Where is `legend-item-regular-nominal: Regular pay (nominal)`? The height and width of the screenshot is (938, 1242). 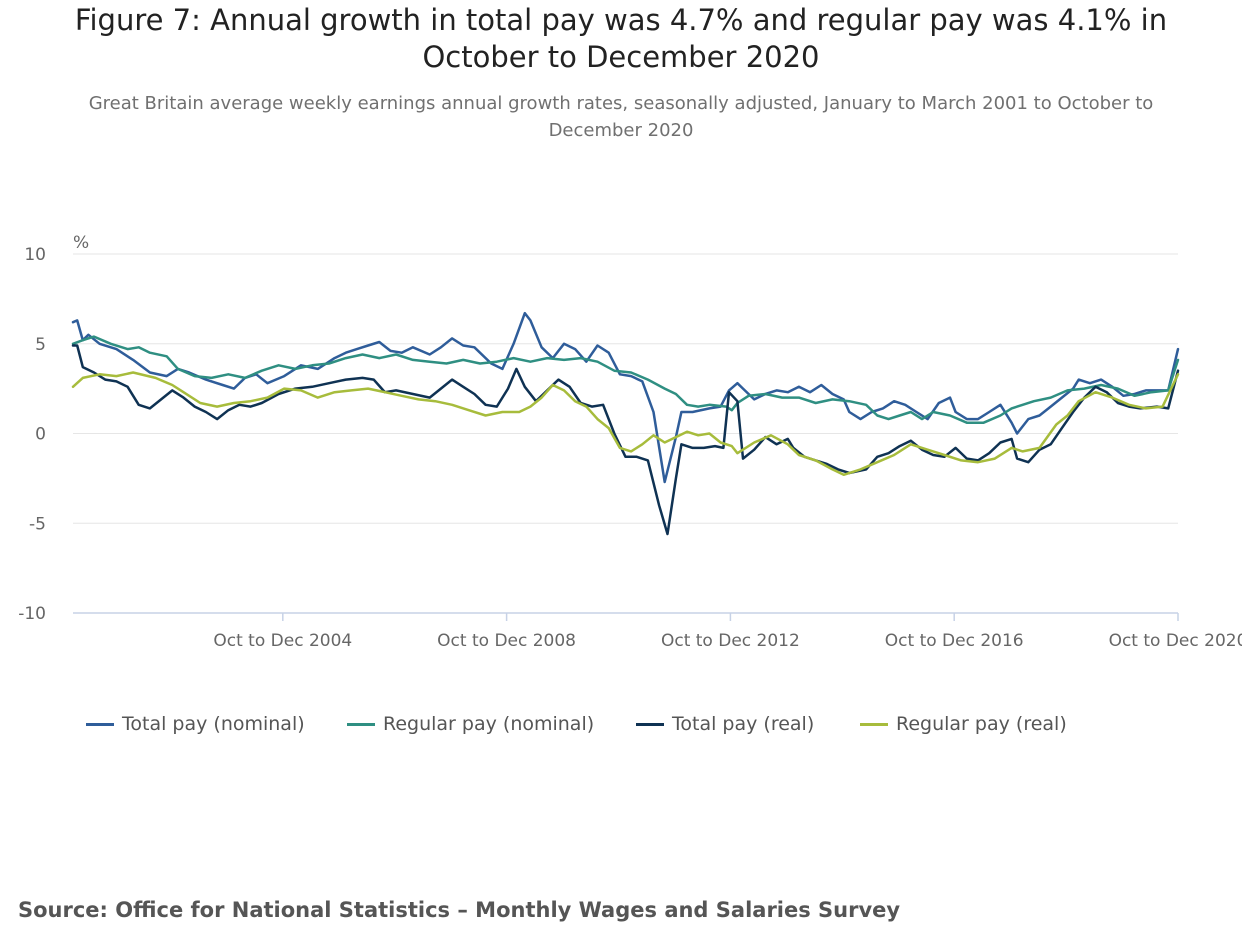
legend-item-regular-nominal: Regular pay (nominal) is located at coordinates (470, 724).